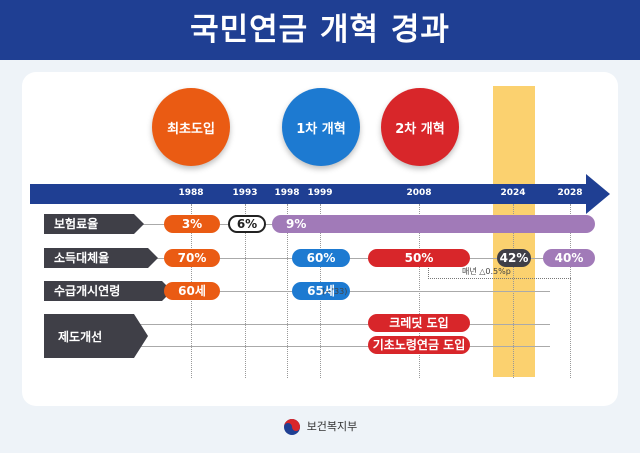  What do you see at coordinates (320, 30) in the screenshot?
I see `page-title: 국민연금 개혁 경과` at bounding box center [320, 30].